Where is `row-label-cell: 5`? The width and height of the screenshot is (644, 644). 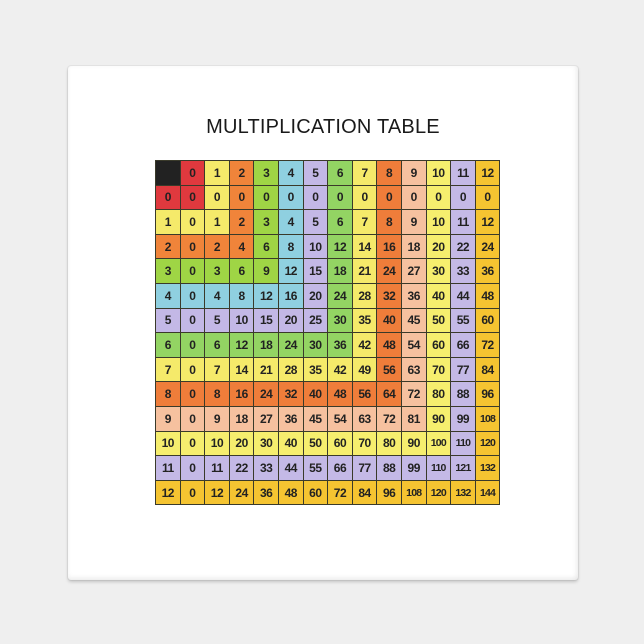
row-label-cell: 5 is located at coordinates (168, 320).